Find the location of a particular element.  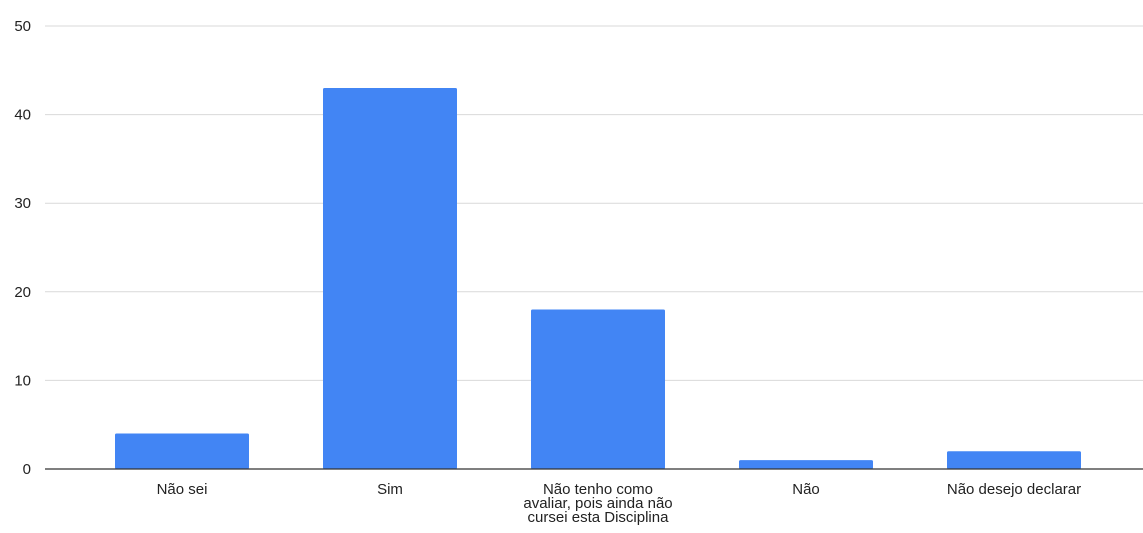

x-category-label-line: avaliar, pois ainda não is located at coordinates (597, 503).